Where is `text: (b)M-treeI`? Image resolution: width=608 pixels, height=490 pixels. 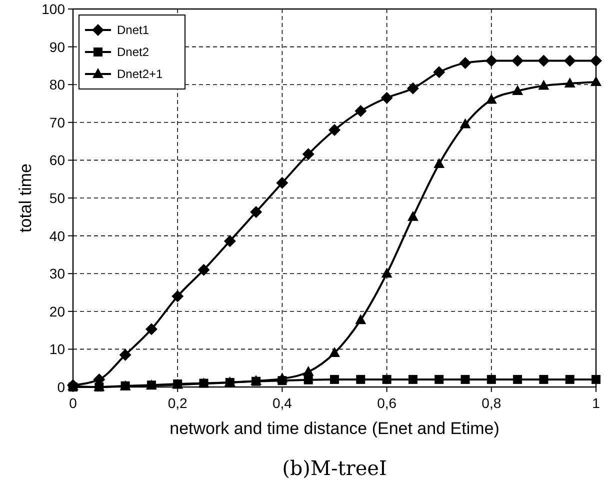
text: (b)M-treeI is located at coordinates (334, 468).